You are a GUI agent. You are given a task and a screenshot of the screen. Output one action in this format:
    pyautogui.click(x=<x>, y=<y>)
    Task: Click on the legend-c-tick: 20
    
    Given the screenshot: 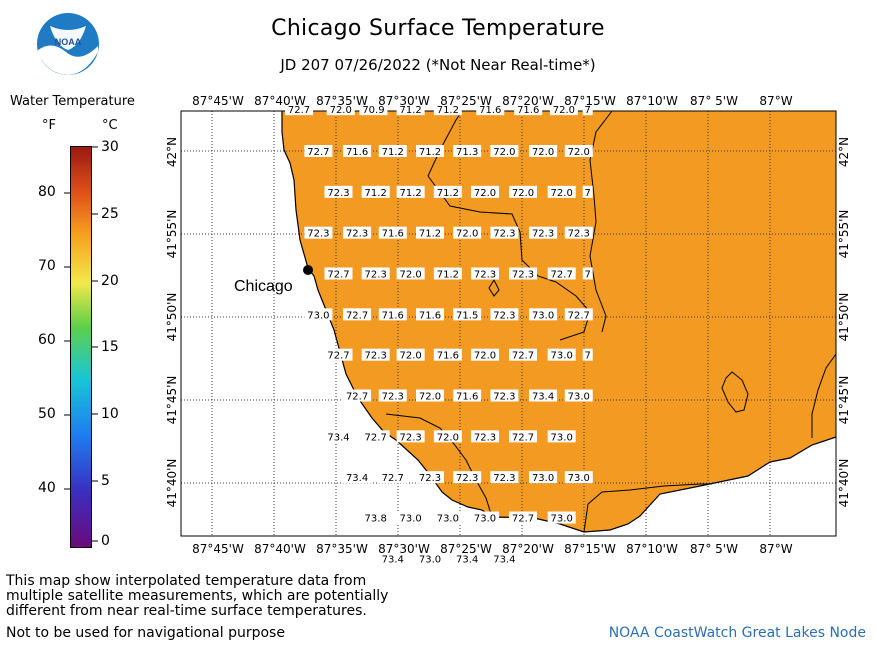 What is the action you would take?
    pyautogui.click(x=110, y=281)
    